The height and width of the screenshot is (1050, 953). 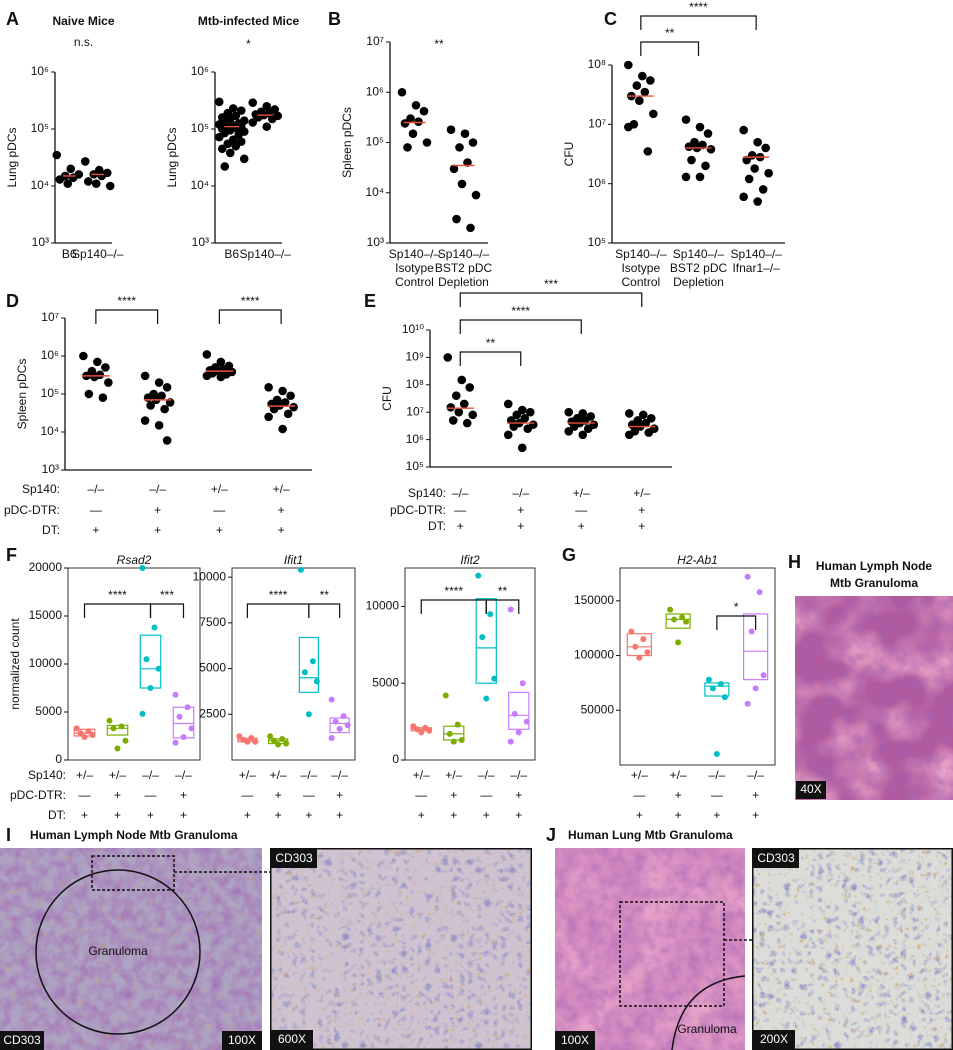 What do you see at coordinates (248, 44) in the screenshot?
I see `significance: *` at bounding box center [248, 44].